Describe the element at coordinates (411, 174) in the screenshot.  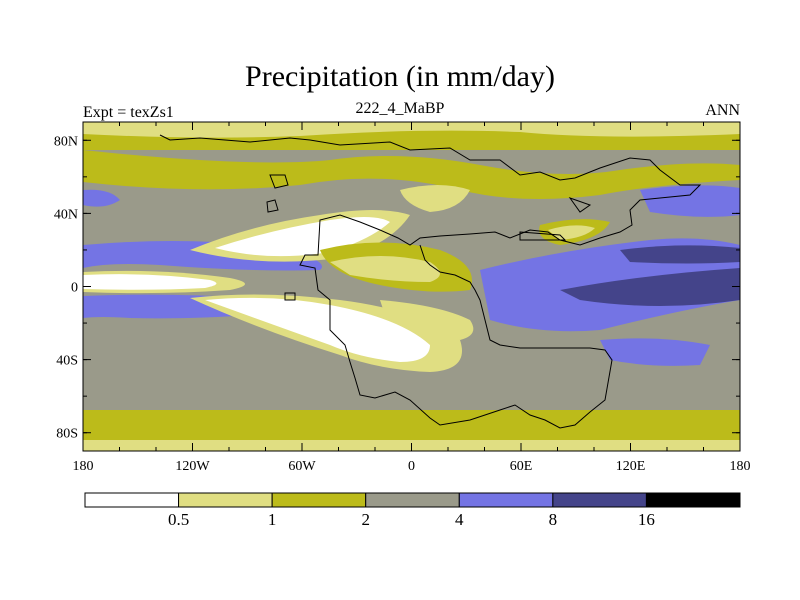
I see `nh-storm-band` at that location.